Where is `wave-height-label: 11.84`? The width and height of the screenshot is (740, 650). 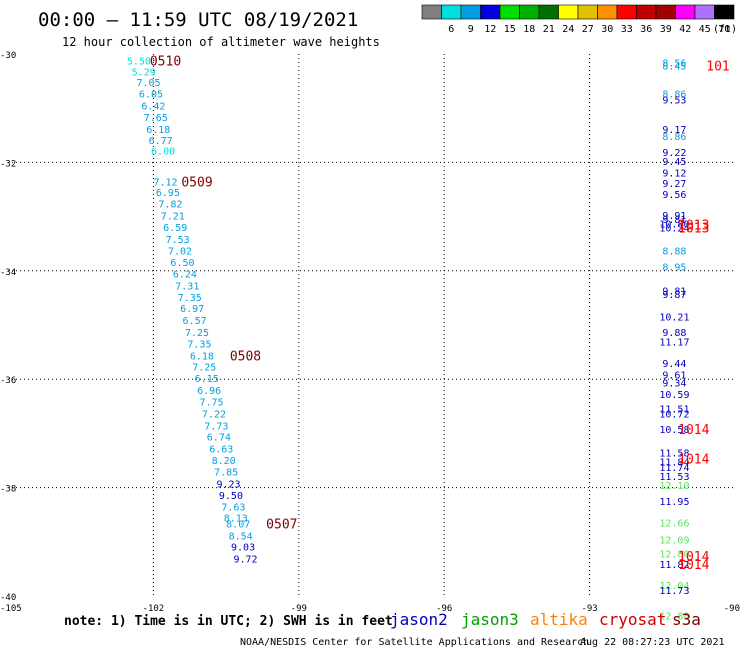
wave-height-label: 11.84 is located at coordinates (674, 463).